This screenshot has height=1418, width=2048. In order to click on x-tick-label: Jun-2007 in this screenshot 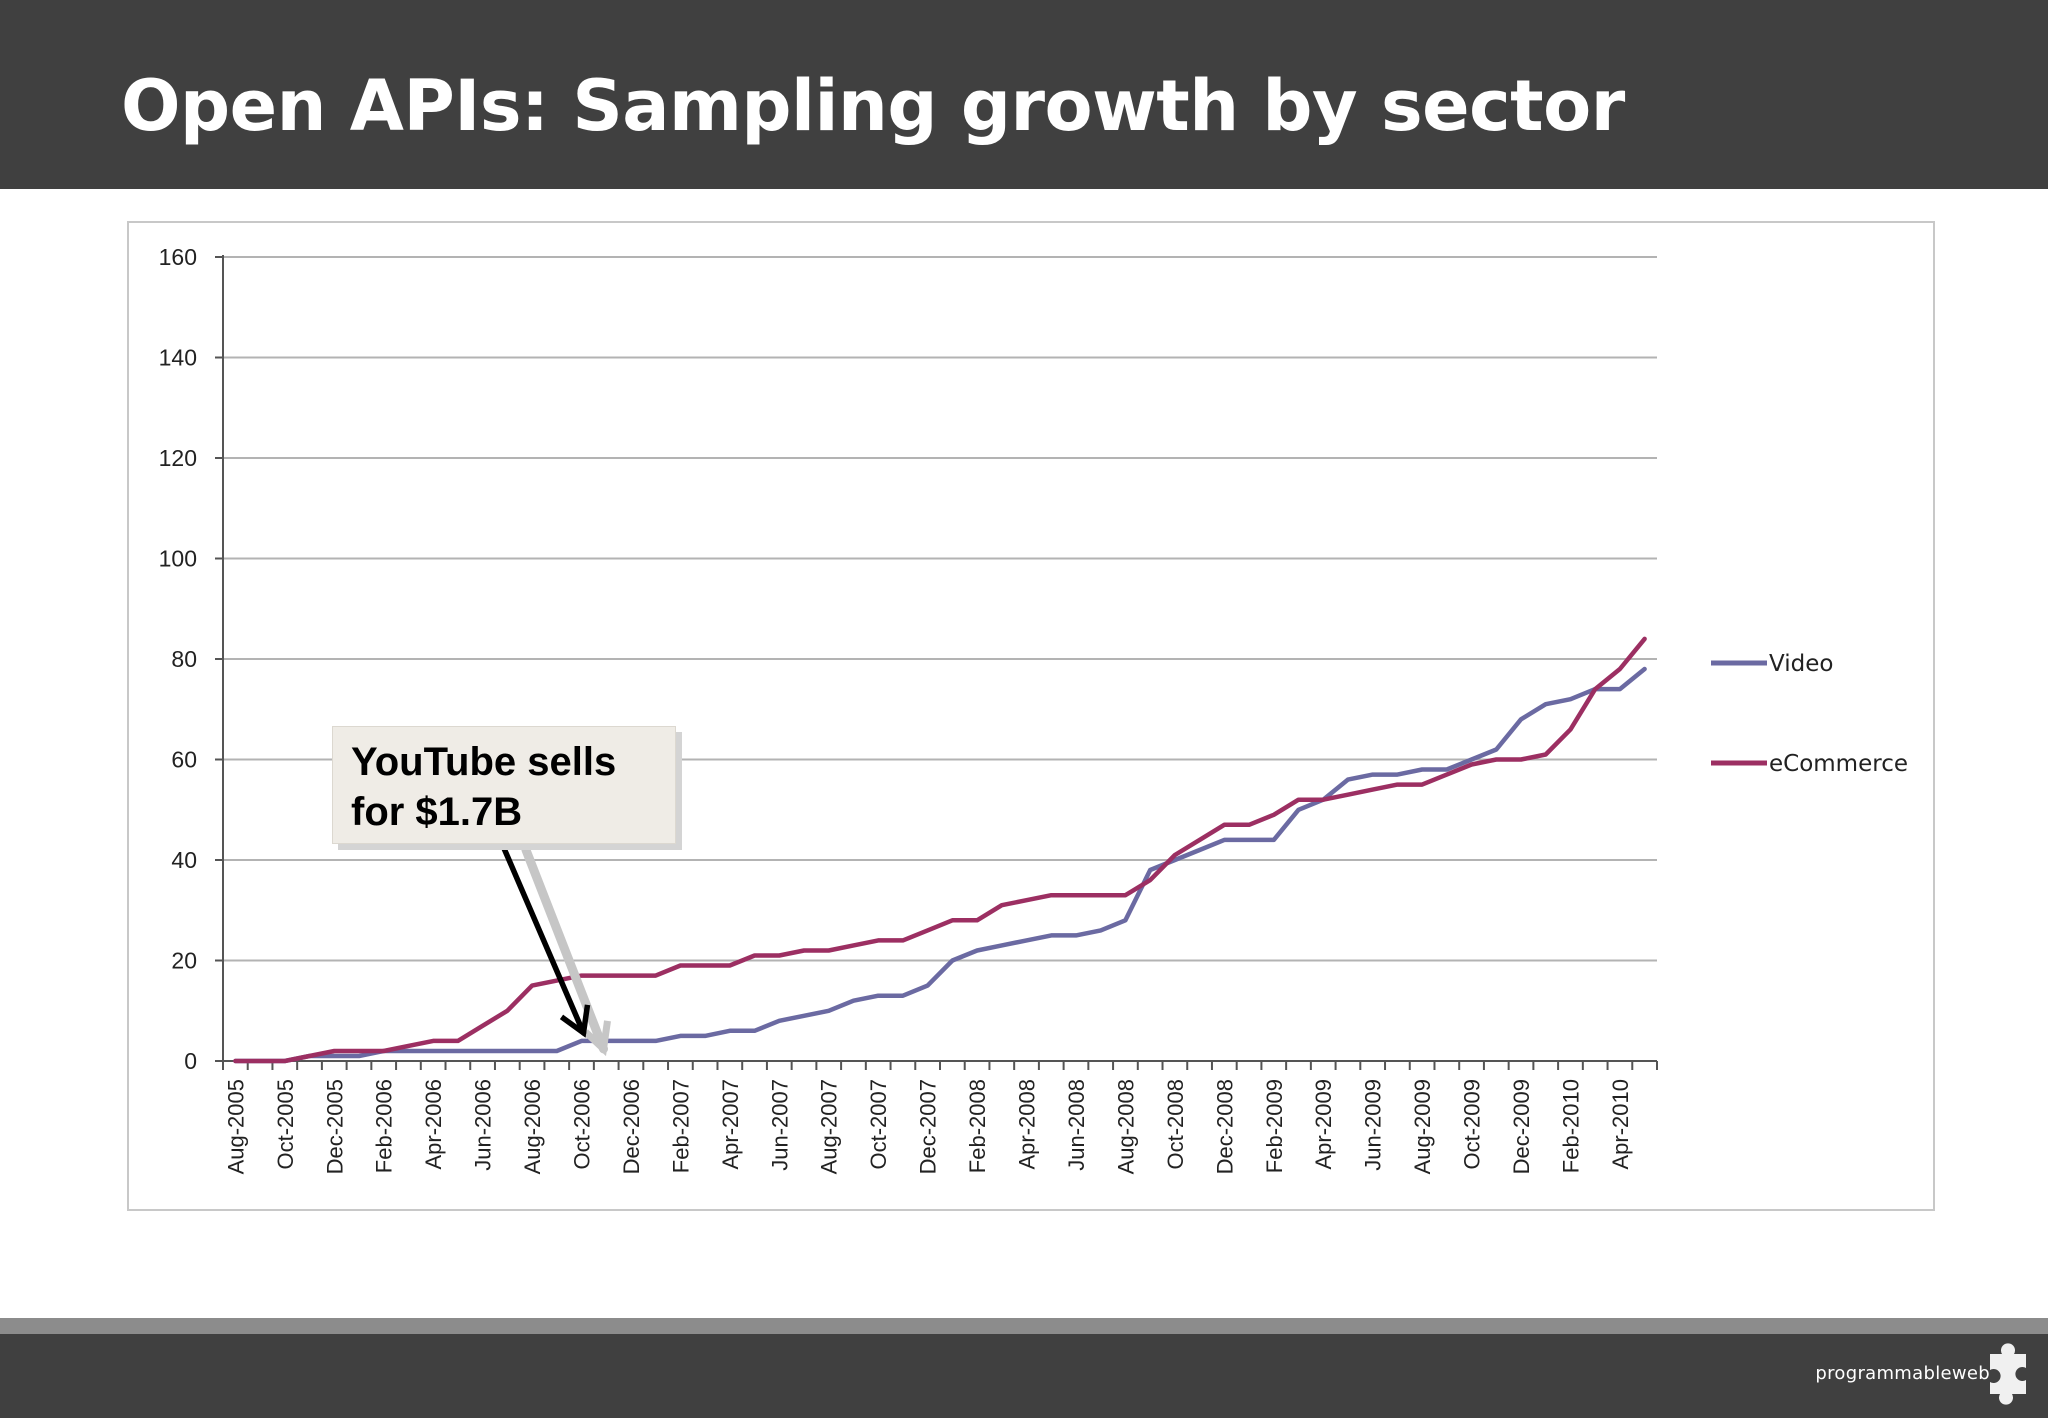, I will do `click(779, 1125)`.